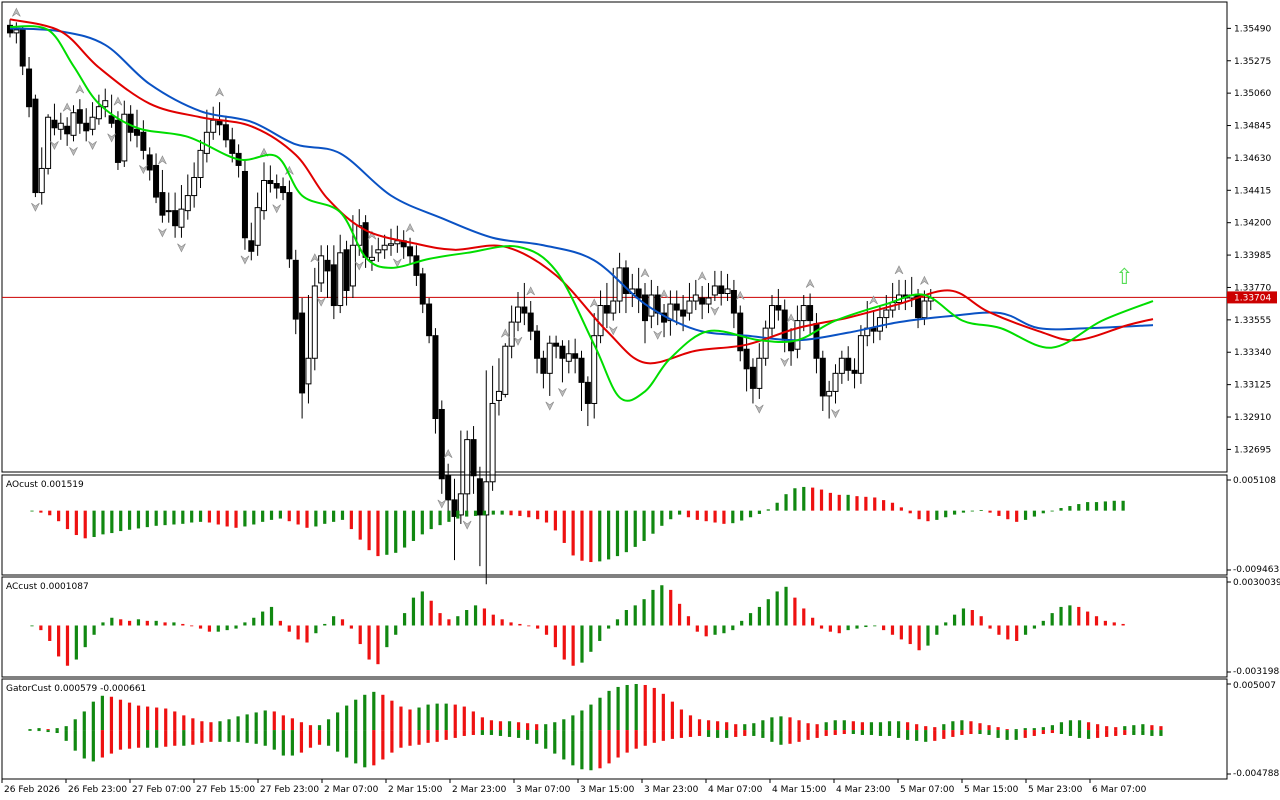 Image resolution: width=1280 pixels, height=800 pixels. What do you see at coordinates (616, 525) in the screenshot?
I see `ao-indicator-pane` at bounding box center [616, 525].